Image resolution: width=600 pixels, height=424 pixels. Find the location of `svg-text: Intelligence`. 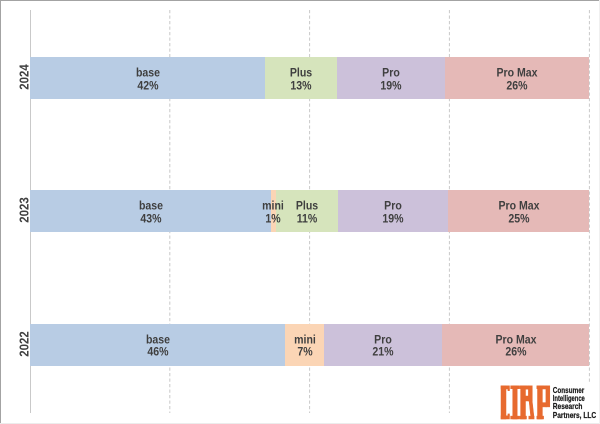

svg-text: Intelligence is located at coordinates (569, 398).